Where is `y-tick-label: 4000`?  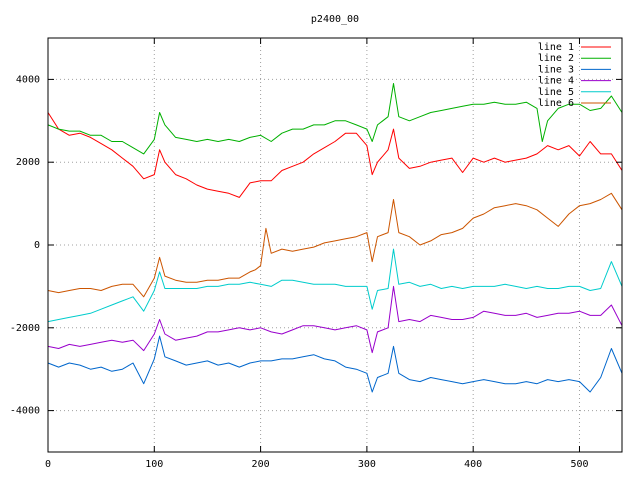
y-tick-label: 4000 is located at coordinates (28, 79).